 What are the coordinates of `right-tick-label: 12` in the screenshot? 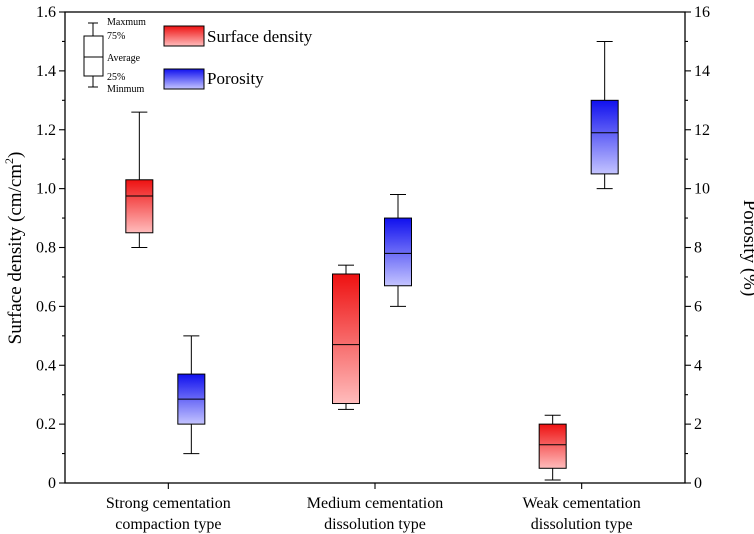 It's located at (702, 130).